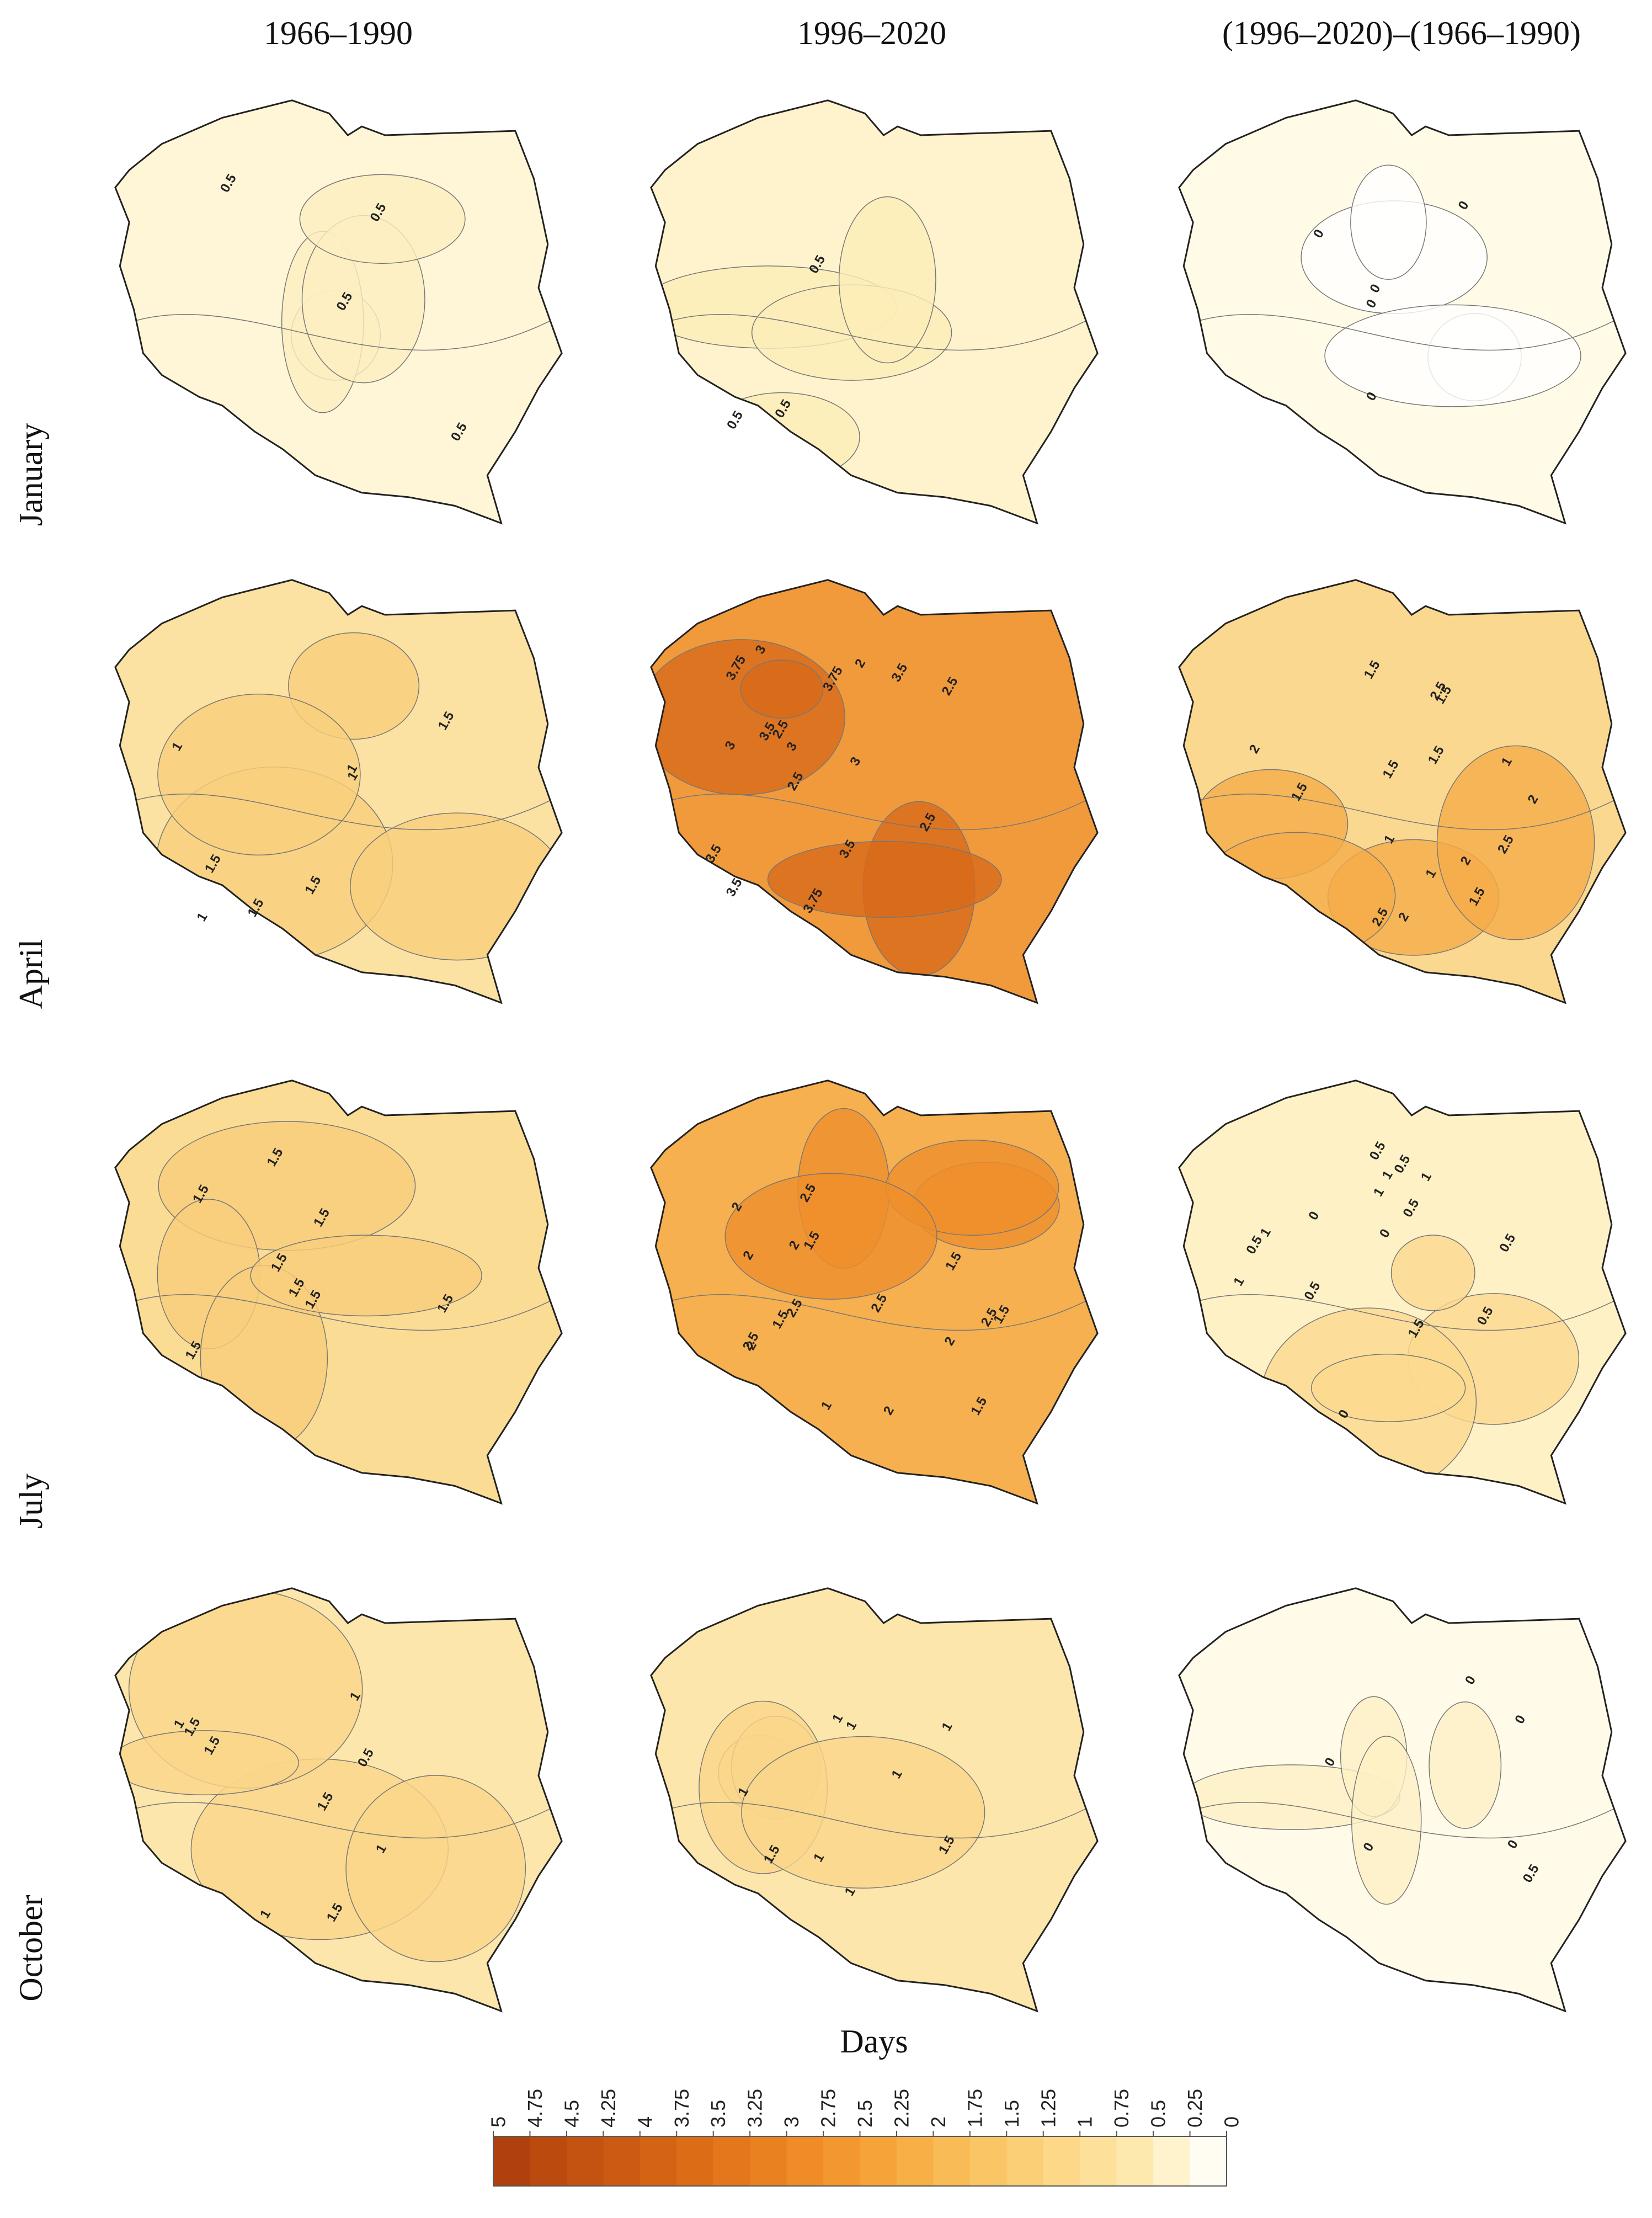 Image resolution: width=1652 pixels, height=2218 pixels. I want to click on legend-tick-label: 0.5, so click(1158, 2113).